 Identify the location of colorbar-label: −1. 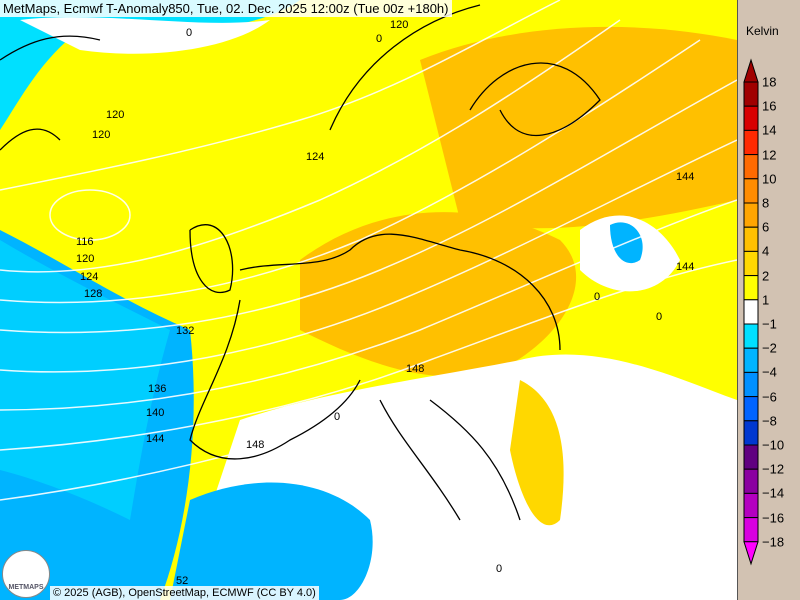
(769, 324).